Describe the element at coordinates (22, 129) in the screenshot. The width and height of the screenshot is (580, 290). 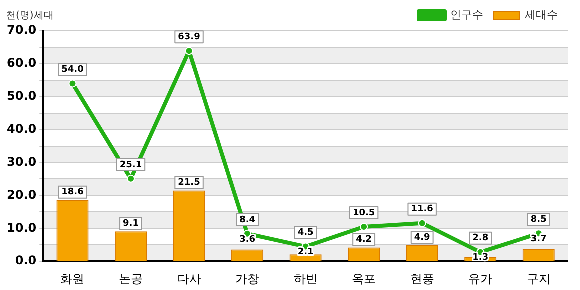
I see `y-tick-label: 40.0` at that location.